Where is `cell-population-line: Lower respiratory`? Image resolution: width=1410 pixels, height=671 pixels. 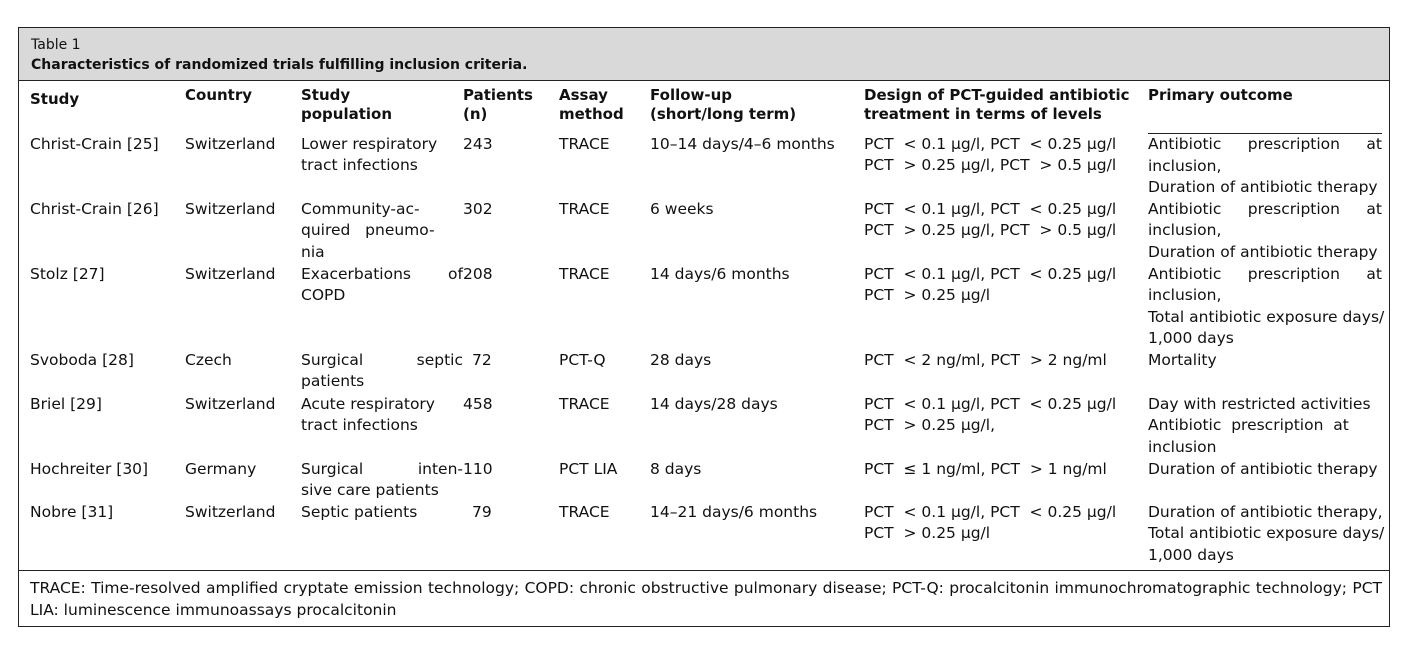
cell-population-line: Lower respiratory is located at coordinates (369, 143).